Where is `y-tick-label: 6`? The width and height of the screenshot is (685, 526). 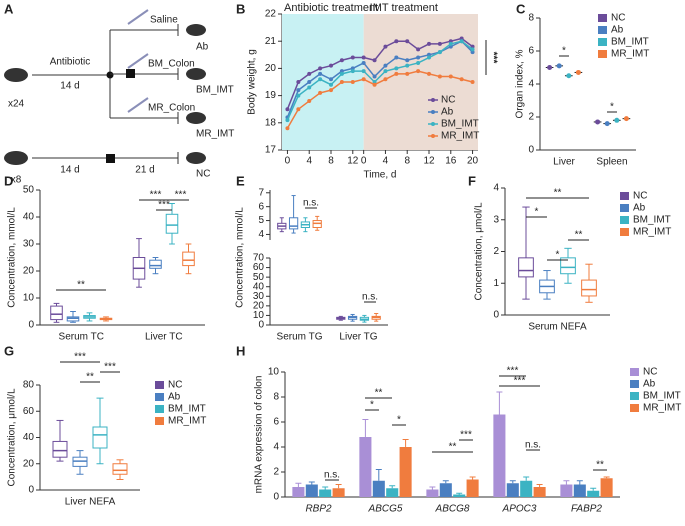 y-tick-label: 6 is located at coordinates (276, 422).